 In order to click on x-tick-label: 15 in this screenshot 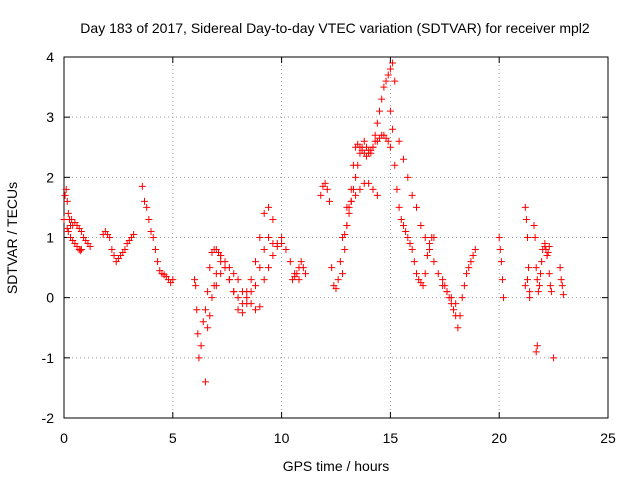, I will do `click(391, 438)`.